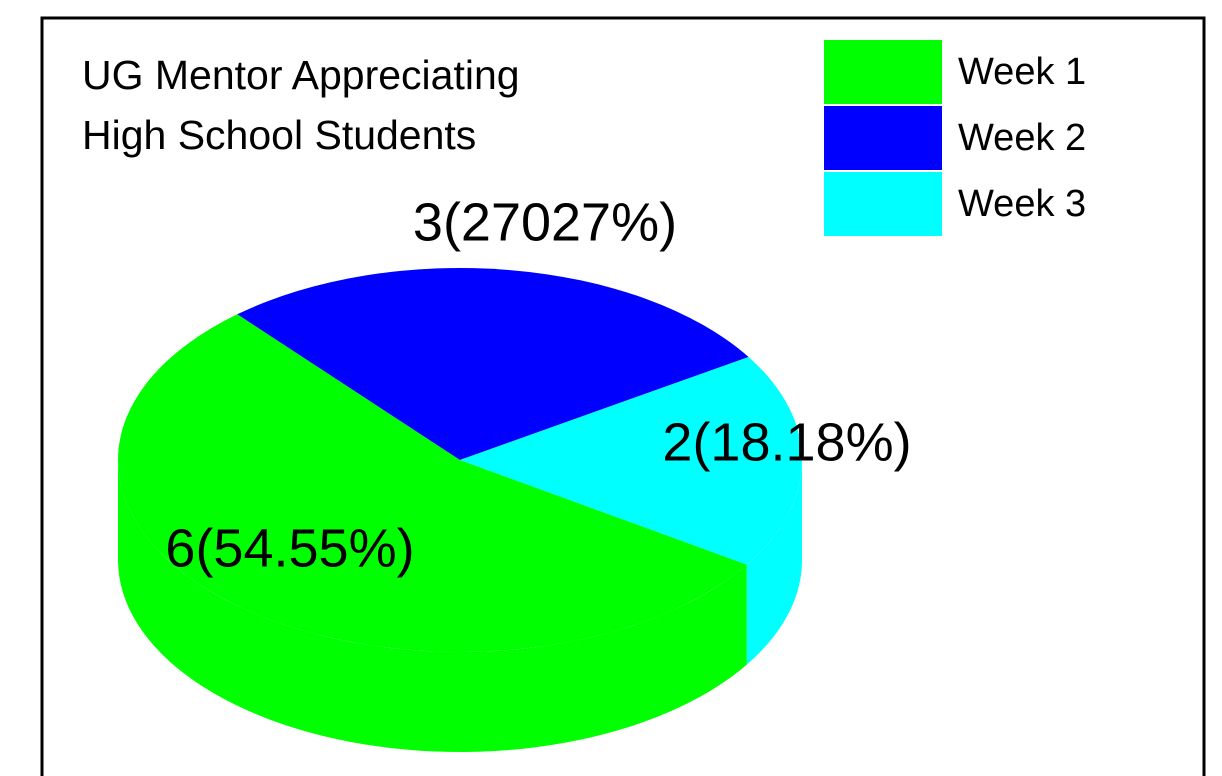 This screenshot has width=1222, height=776. Describe the element at coordinates (301, 75) in the screenshot. I see `chart-title: UG Mentor Appreciating` at that location.